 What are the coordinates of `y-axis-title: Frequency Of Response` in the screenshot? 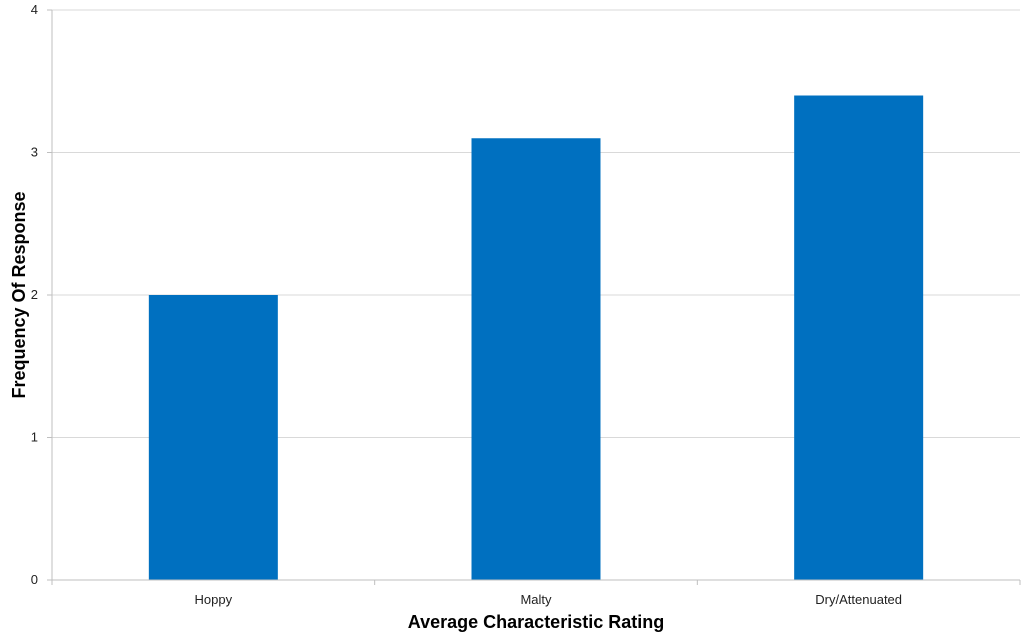 It's located at (19, 294).